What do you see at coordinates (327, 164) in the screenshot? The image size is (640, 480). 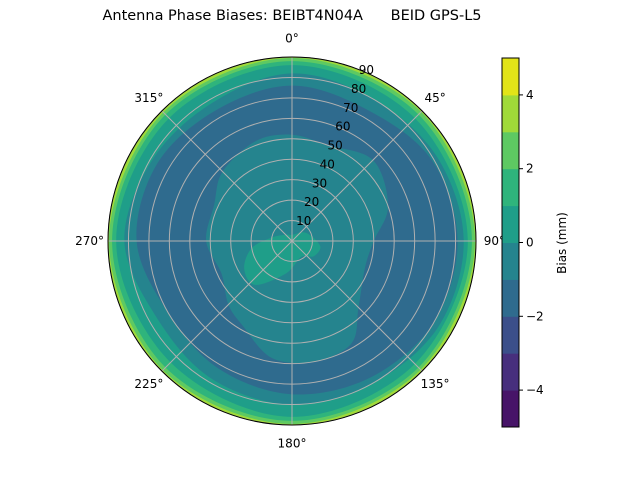 I see `r-tick-label: 40` at bounding box center [327, 164].